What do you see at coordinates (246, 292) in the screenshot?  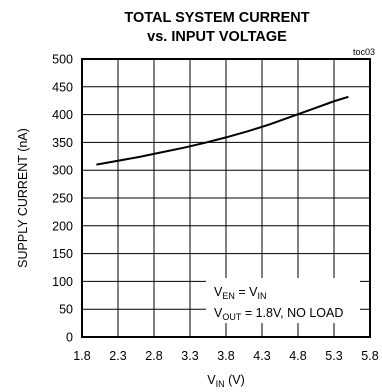 I see `anno1-mid: = V` at bounding box center [246, 292].